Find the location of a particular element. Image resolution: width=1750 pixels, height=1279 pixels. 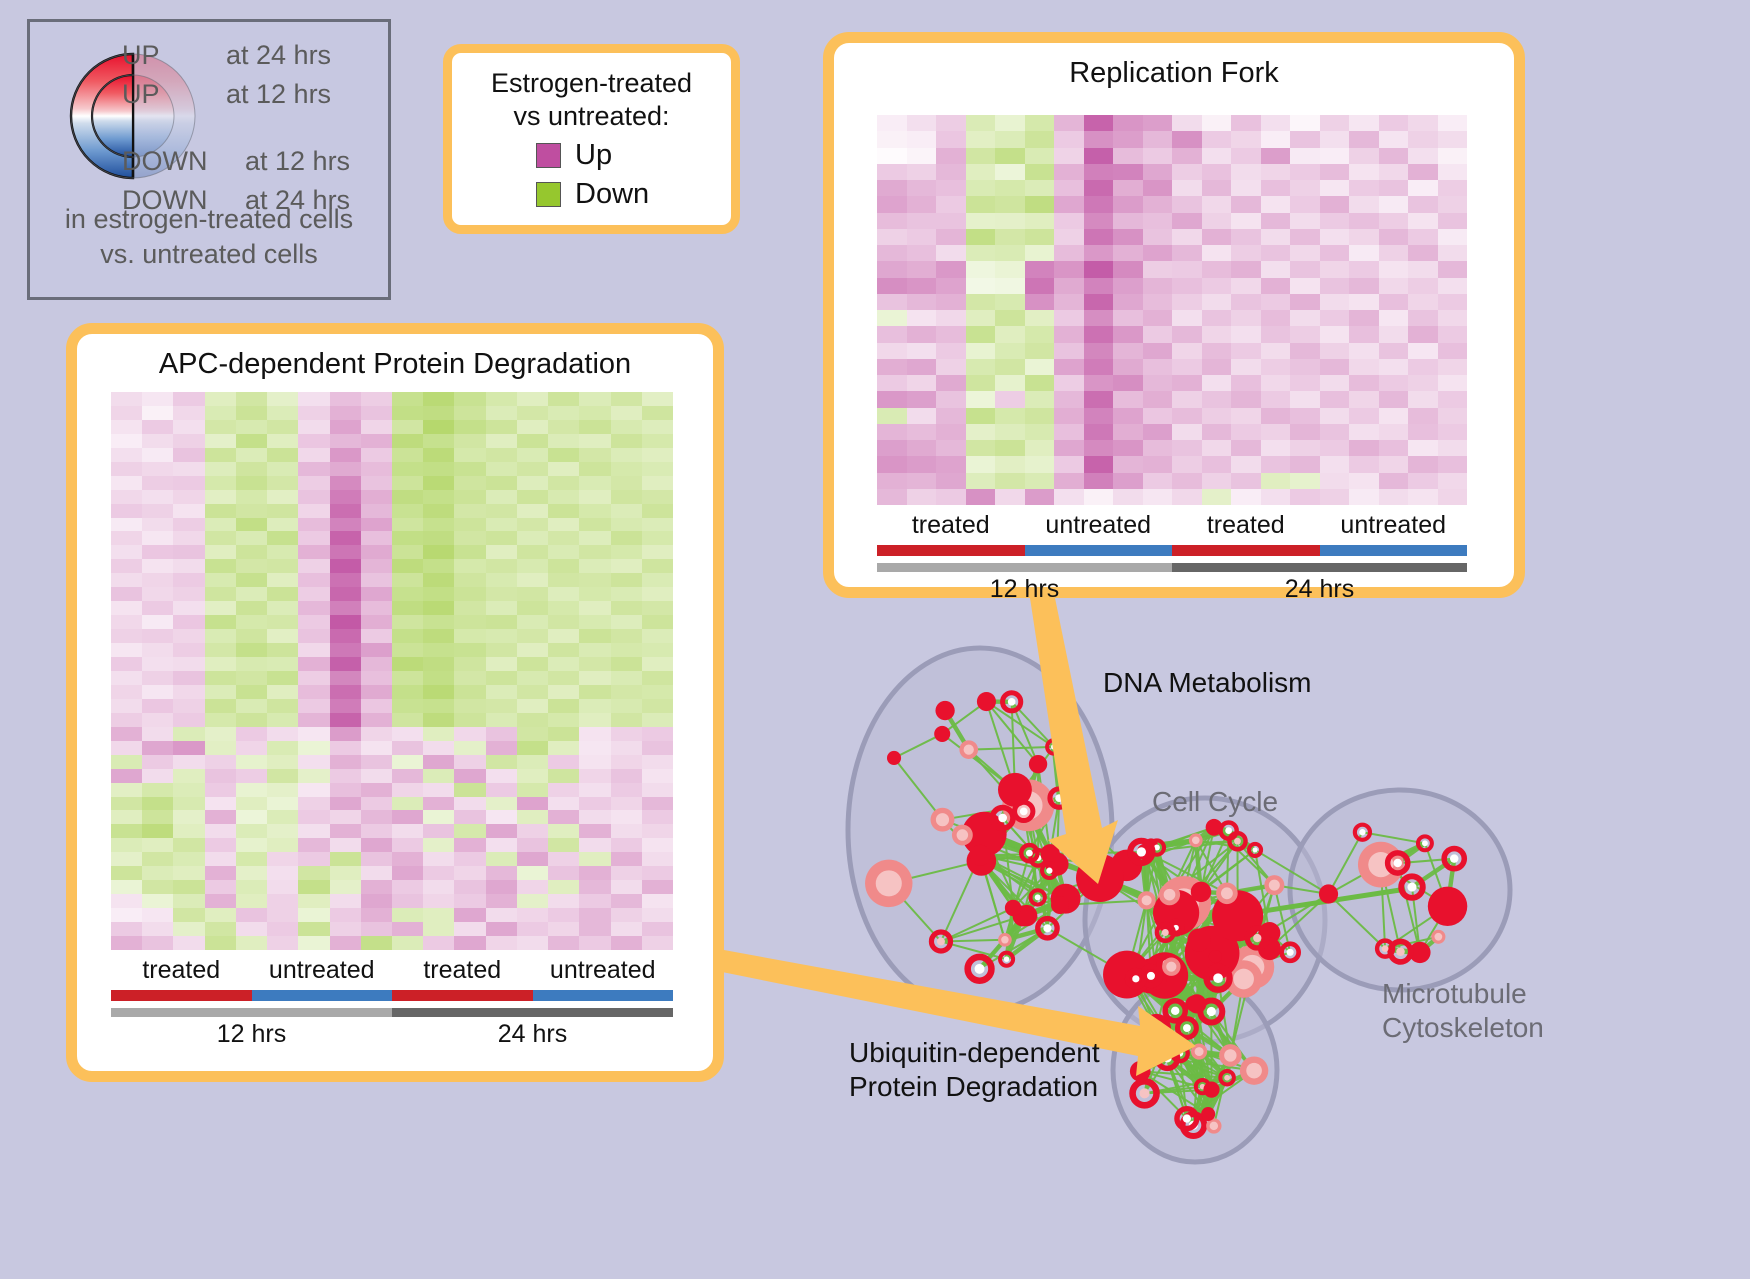

rf-time-label-0: 12 hrs is located at coordinates (1024, 589).